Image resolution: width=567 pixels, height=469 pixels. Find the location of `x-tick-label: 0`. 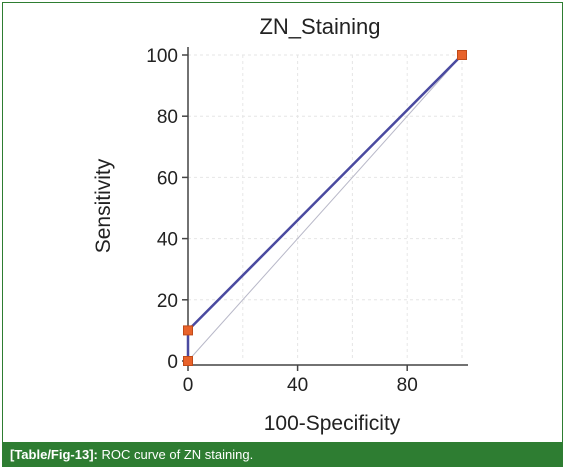

x-tick-label: 0 is located at coordinates (188, 385).